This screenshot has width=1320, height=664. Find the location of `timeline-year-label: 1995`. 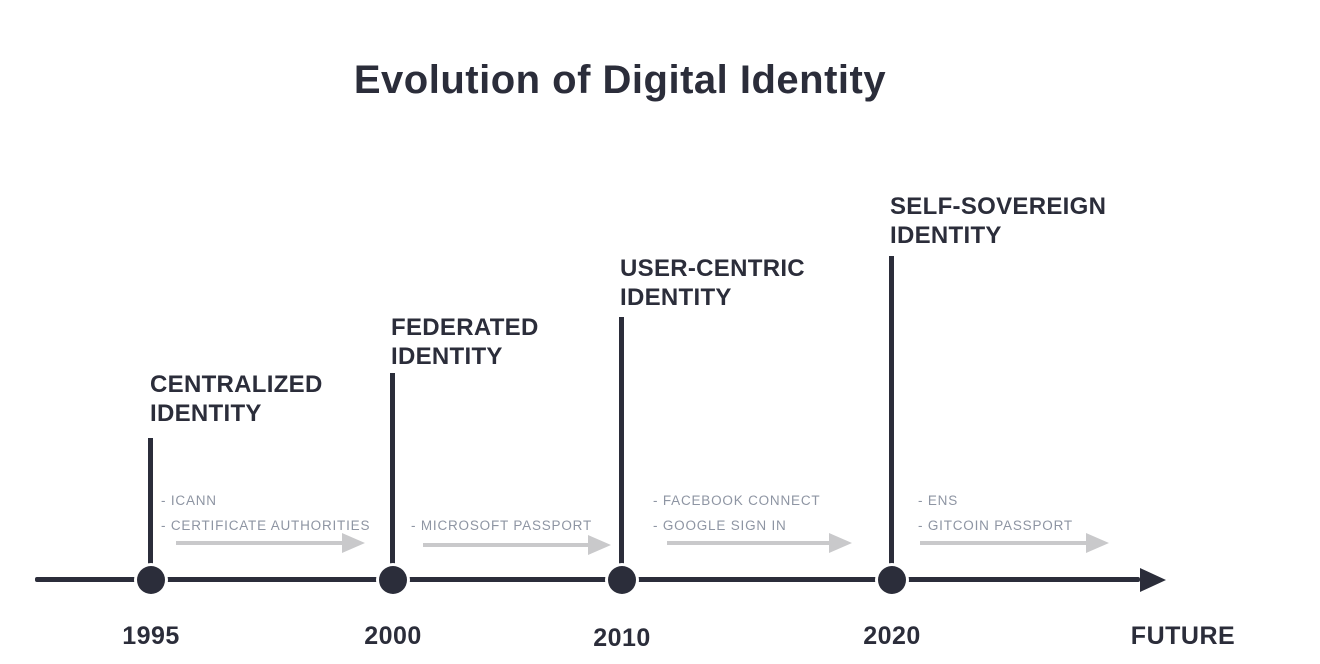

timeline-year-label: 1995 is located at coordinates (151, 636).